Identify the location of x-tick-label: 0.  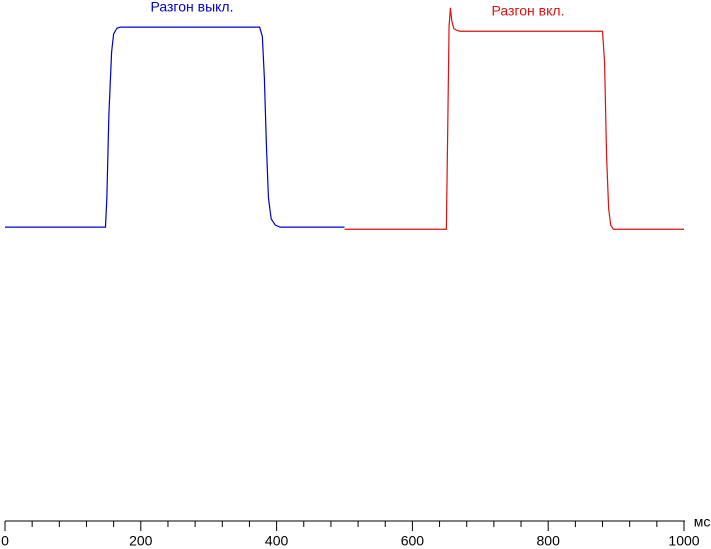
(5, 541).